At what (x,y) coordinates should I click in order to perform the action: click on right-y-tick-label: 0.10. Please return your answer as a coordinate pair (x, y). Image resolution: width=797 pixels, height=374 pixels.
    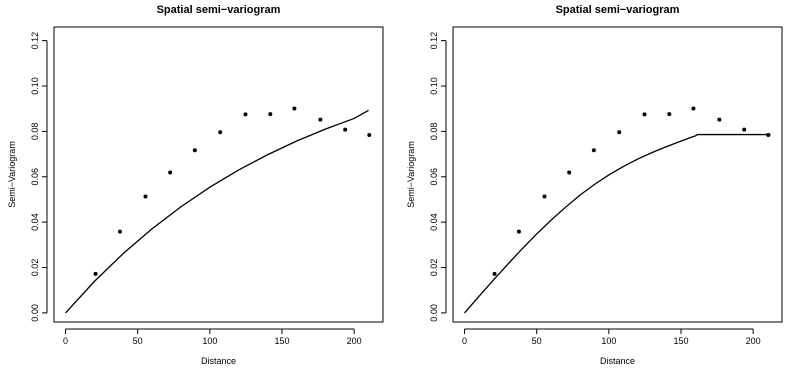
    Looking at the image, I should click on (434, 86).